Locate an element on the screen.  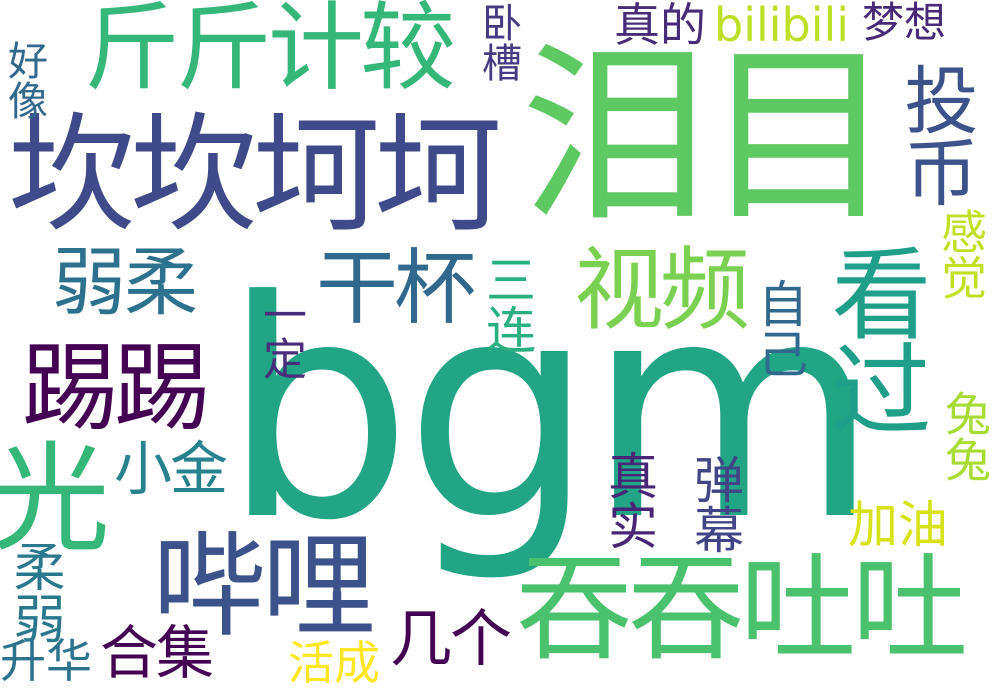
word-guang: 光 is located at coordinates (55, 499).